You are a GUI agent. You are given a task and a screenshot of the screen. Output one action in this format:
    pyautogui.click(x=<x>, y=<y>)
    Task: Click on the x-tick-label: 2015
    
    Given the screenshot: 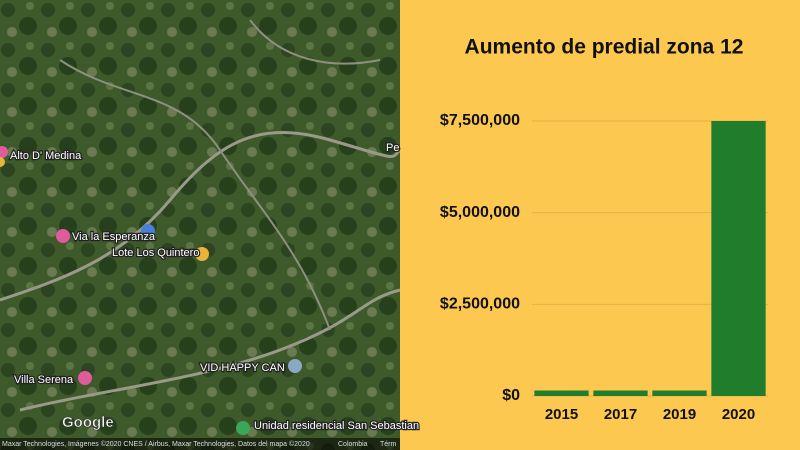 What is the action you would take?
    pyautogui.click(x=561, y=414)
    